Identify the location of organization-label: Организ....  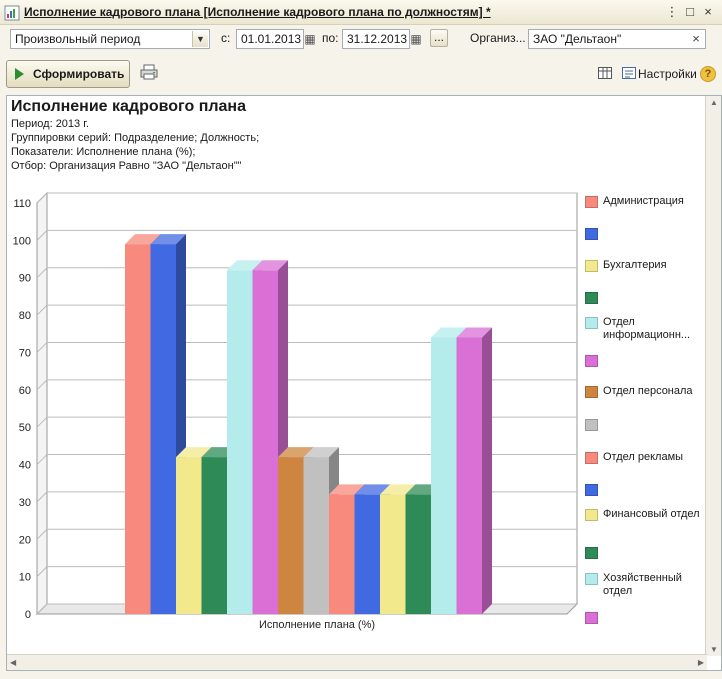
(498, 38).